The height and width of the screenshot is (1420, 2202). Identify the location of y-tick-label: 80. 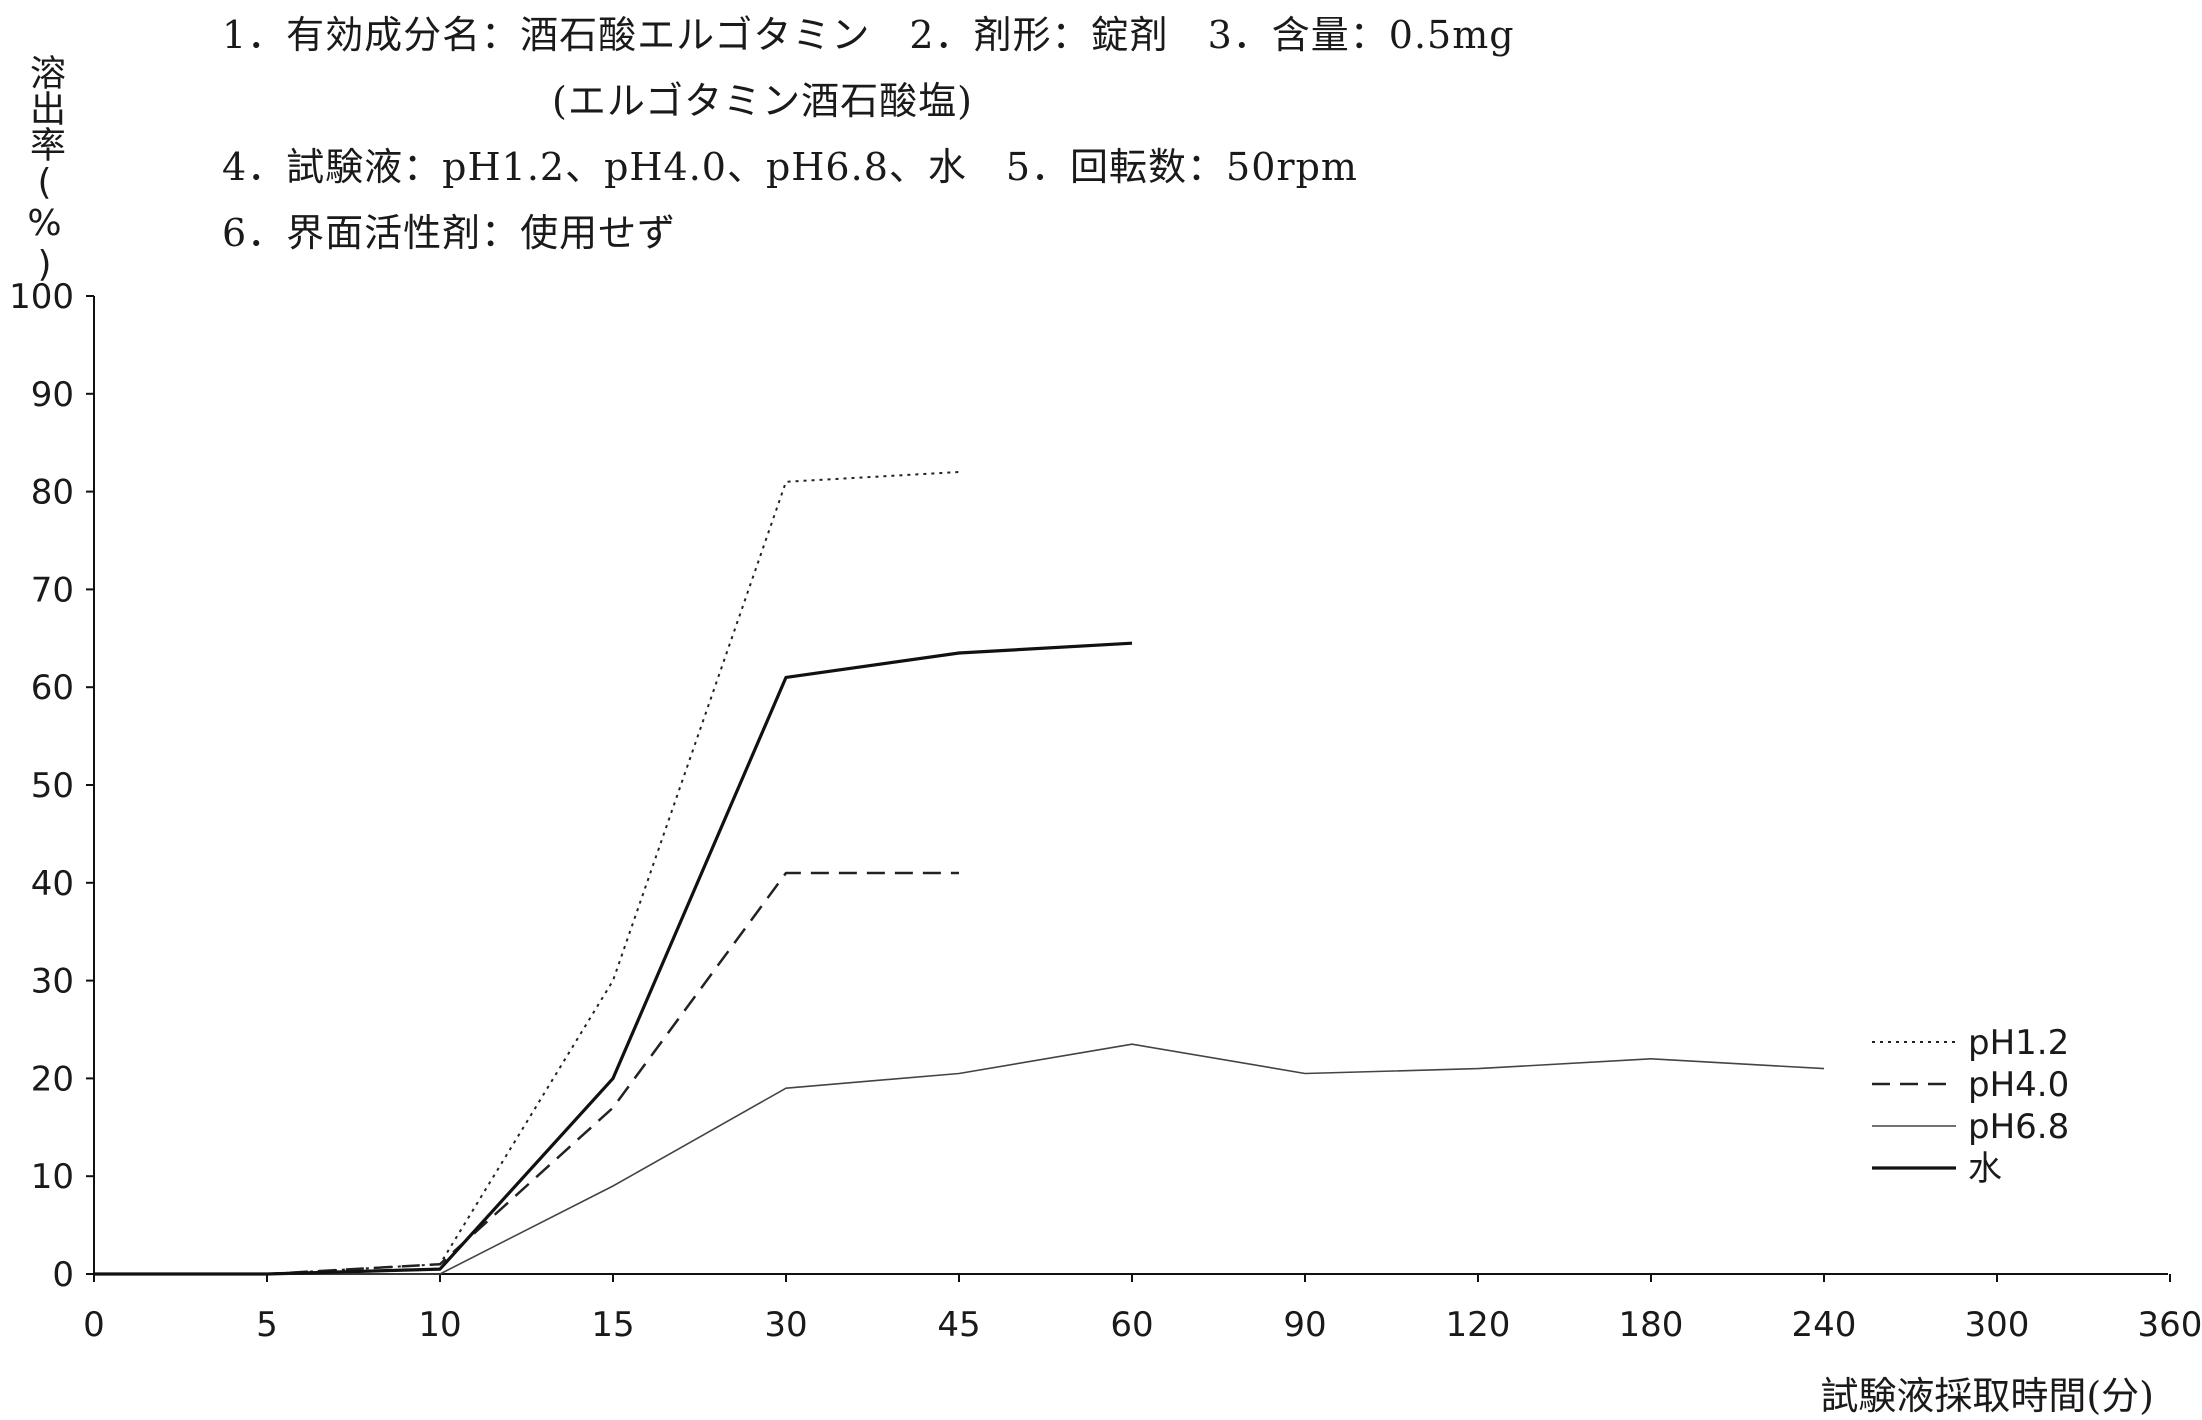
(52, 493).